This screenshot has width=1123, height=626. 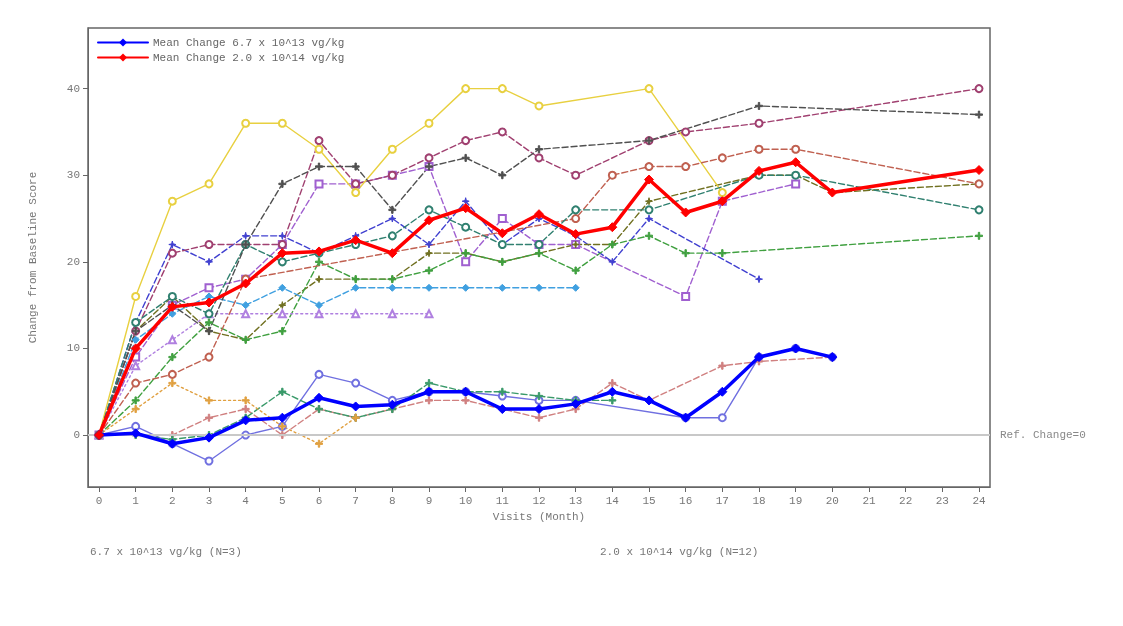 What do you see at coordinates (246, 500) in the screenshot?
I see `x-tick-label: 4` at bounding box center [246, 500].